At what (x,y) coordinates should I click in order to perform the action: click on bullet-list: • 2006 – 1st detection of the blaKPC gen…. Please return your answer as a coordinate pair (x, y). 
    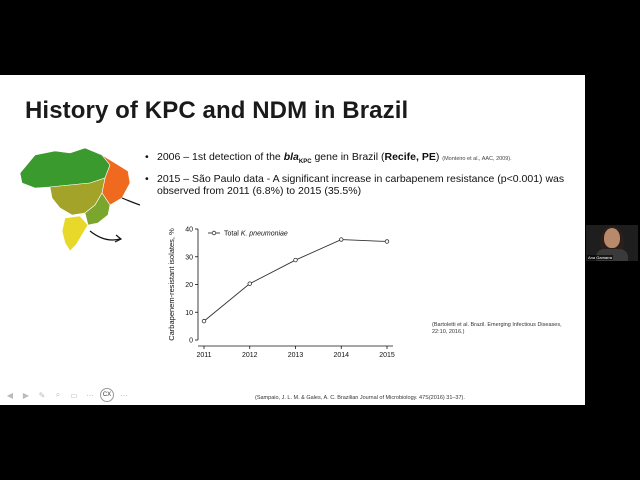
    Looking at the image, I should click on (360, 176).